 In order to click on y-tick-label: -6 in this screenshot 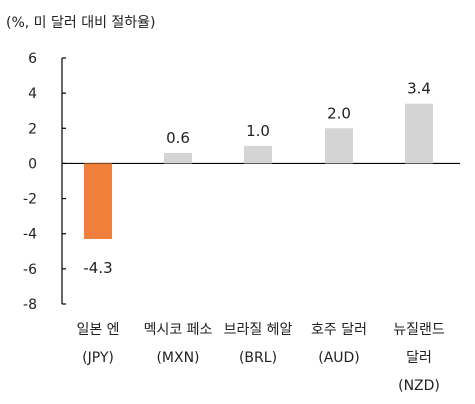, I will do `click(30, 270)`.